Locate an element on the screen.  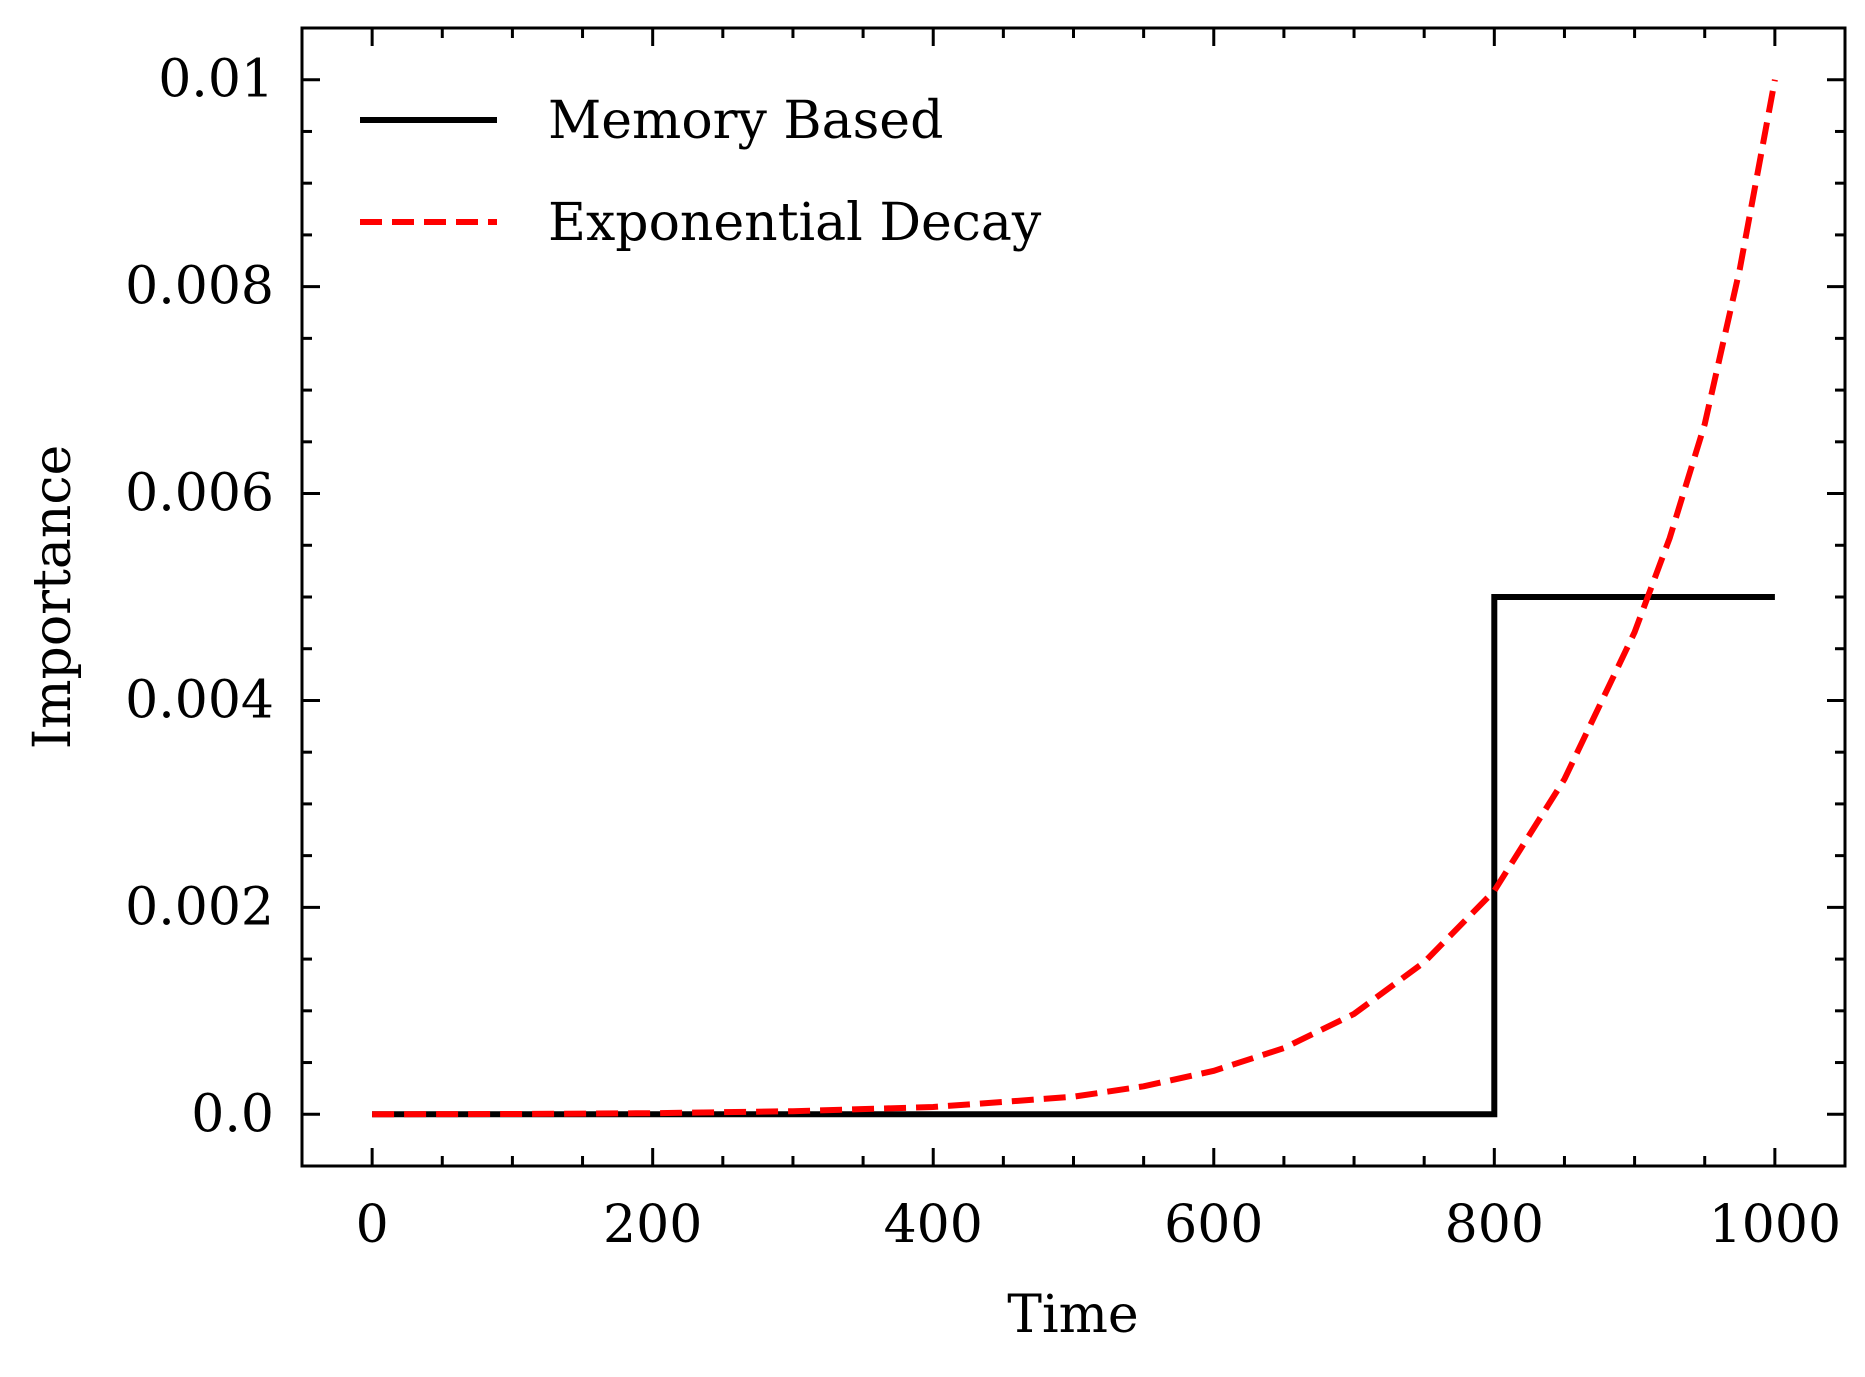
legend: Memory Based Exponential Decay is located at coordinates (701, 172).